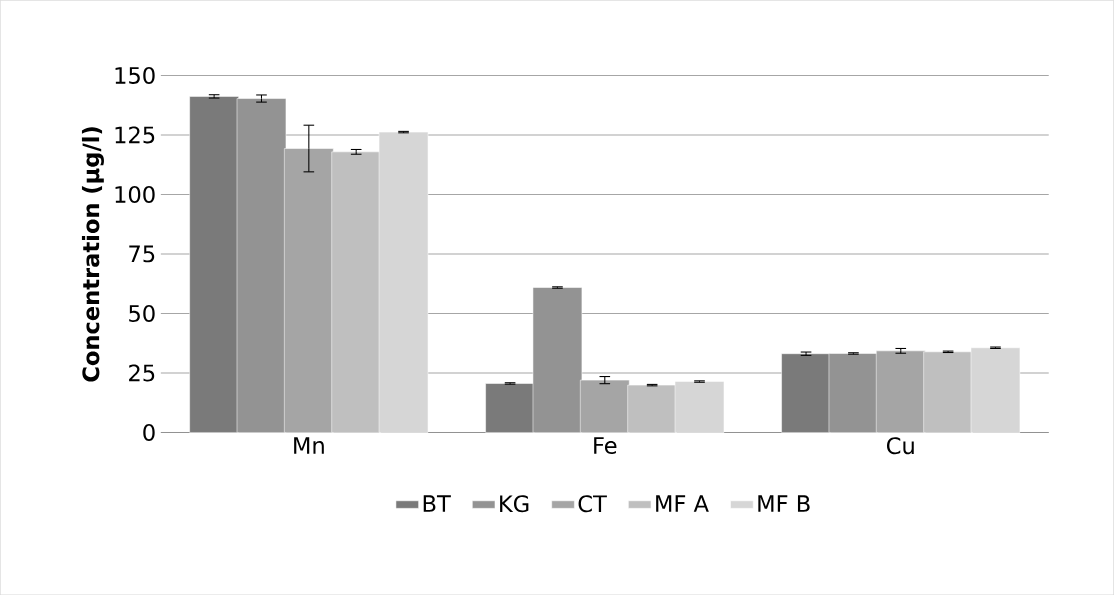 The height and width of the screenshot is (595, 1114). Describe the element at coordinates (142, 373) in the screenshot. I see `y-tick-label: 25` at that location.